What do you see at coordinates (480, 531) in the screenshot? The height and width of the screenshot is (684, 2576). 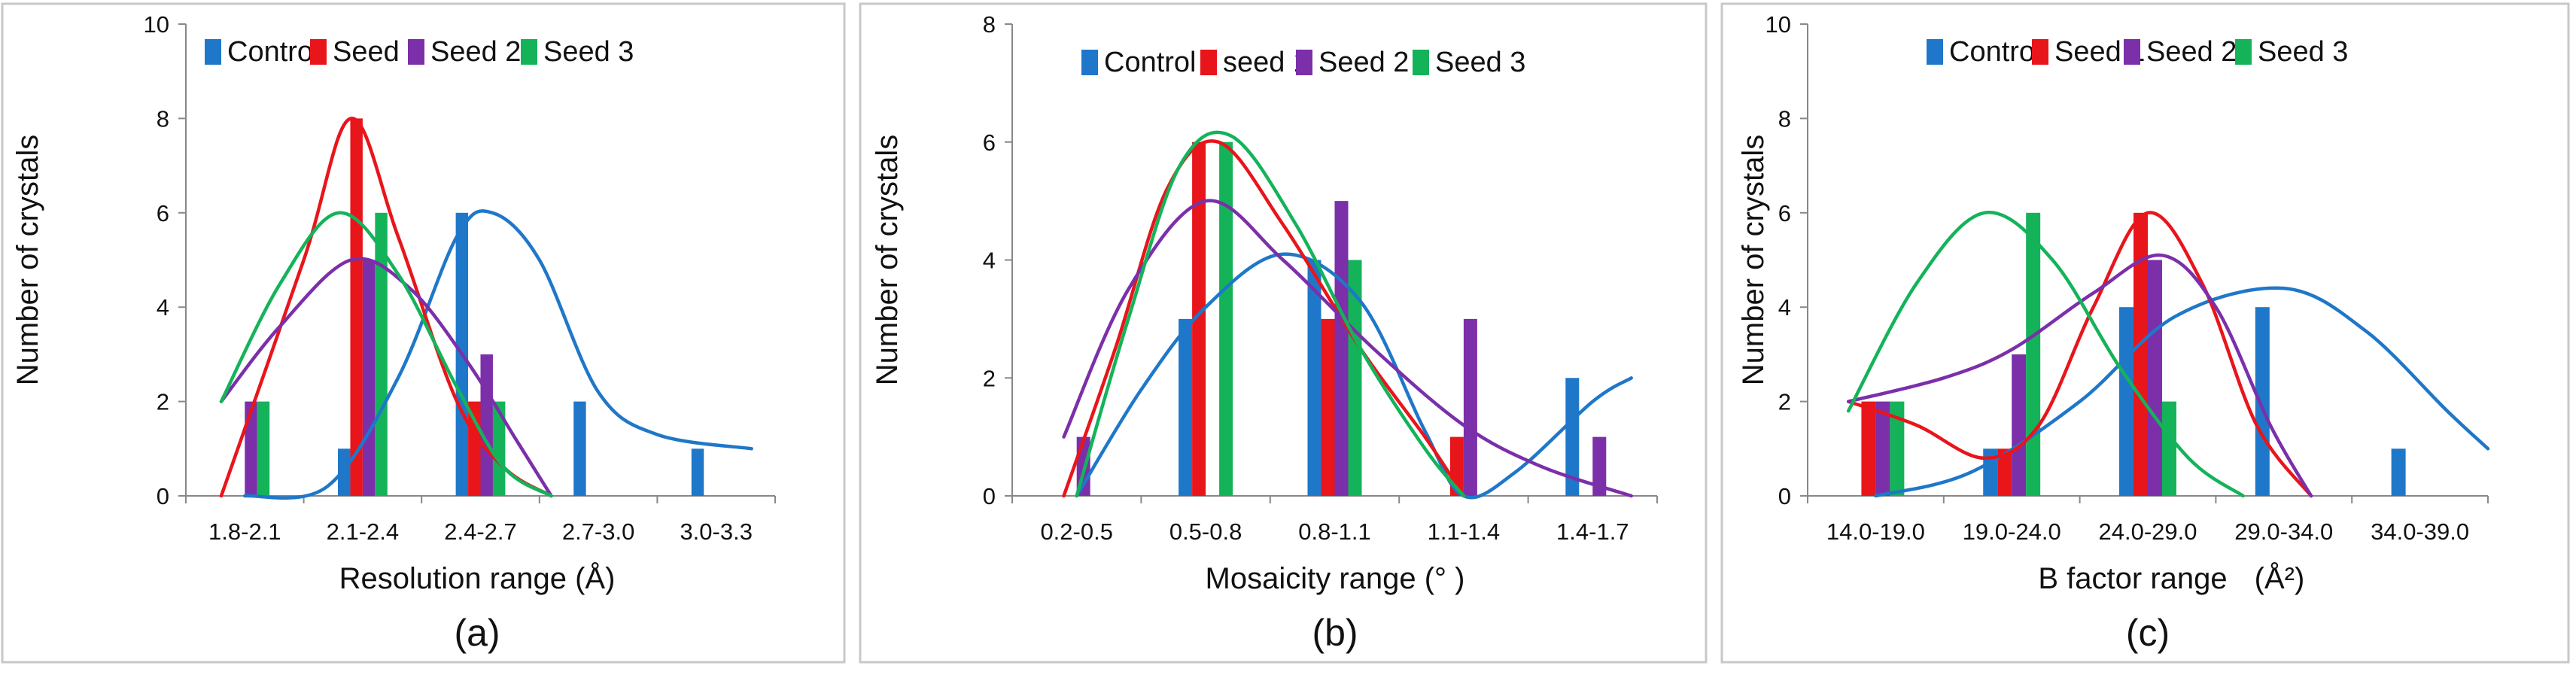 I see `x-tick-label: 2.4-2.7` at bounding box center [480, 531].